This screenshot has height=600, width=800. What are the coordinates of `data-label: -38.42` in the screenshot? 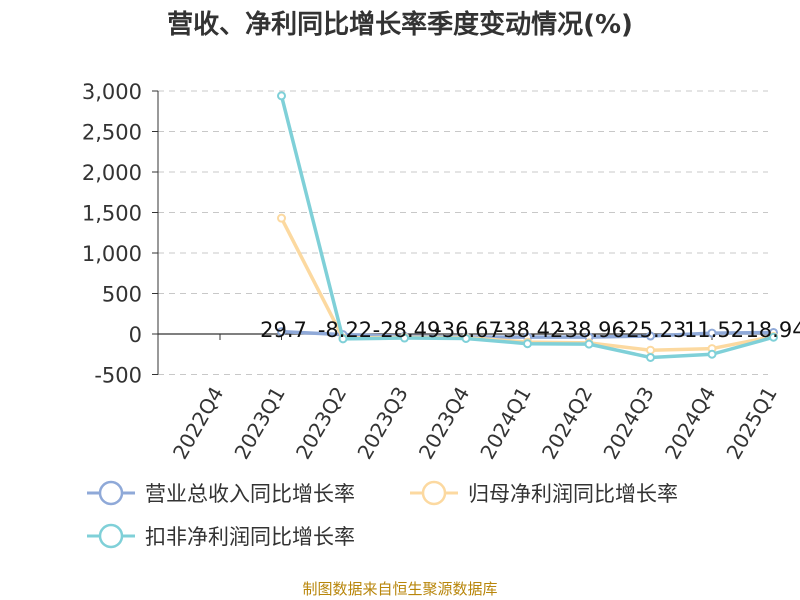 It's located at (530, 330).